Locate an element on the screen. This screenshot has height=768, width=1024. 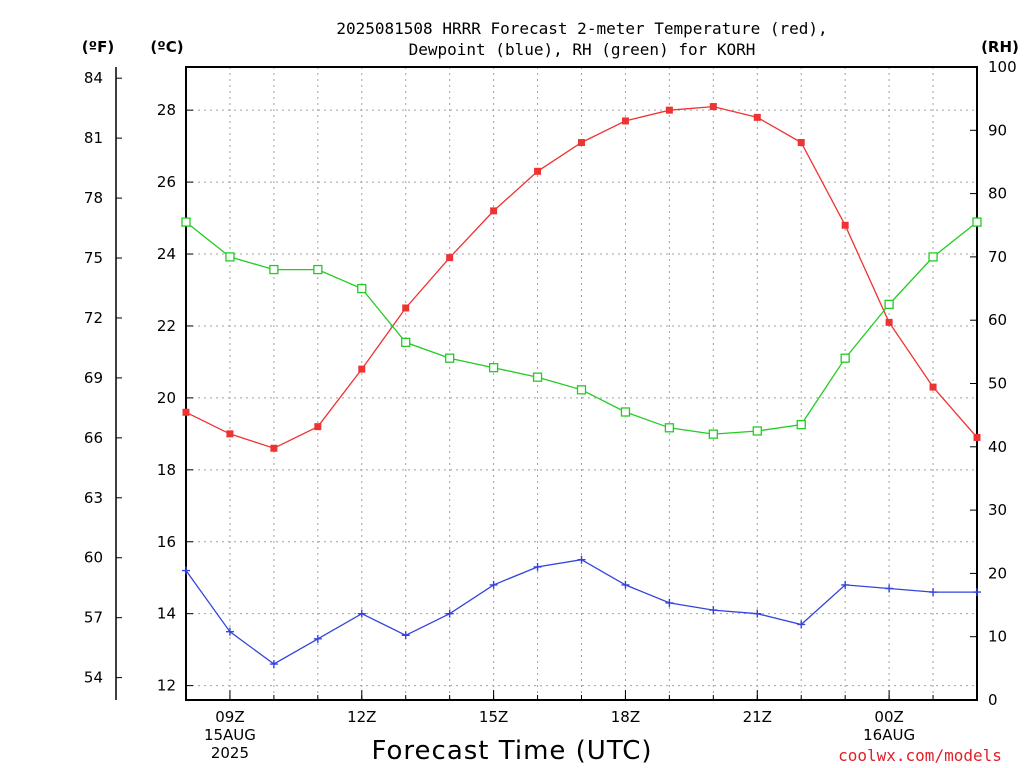
x-tick-label: 2025 is located at coordinates (230, 753).